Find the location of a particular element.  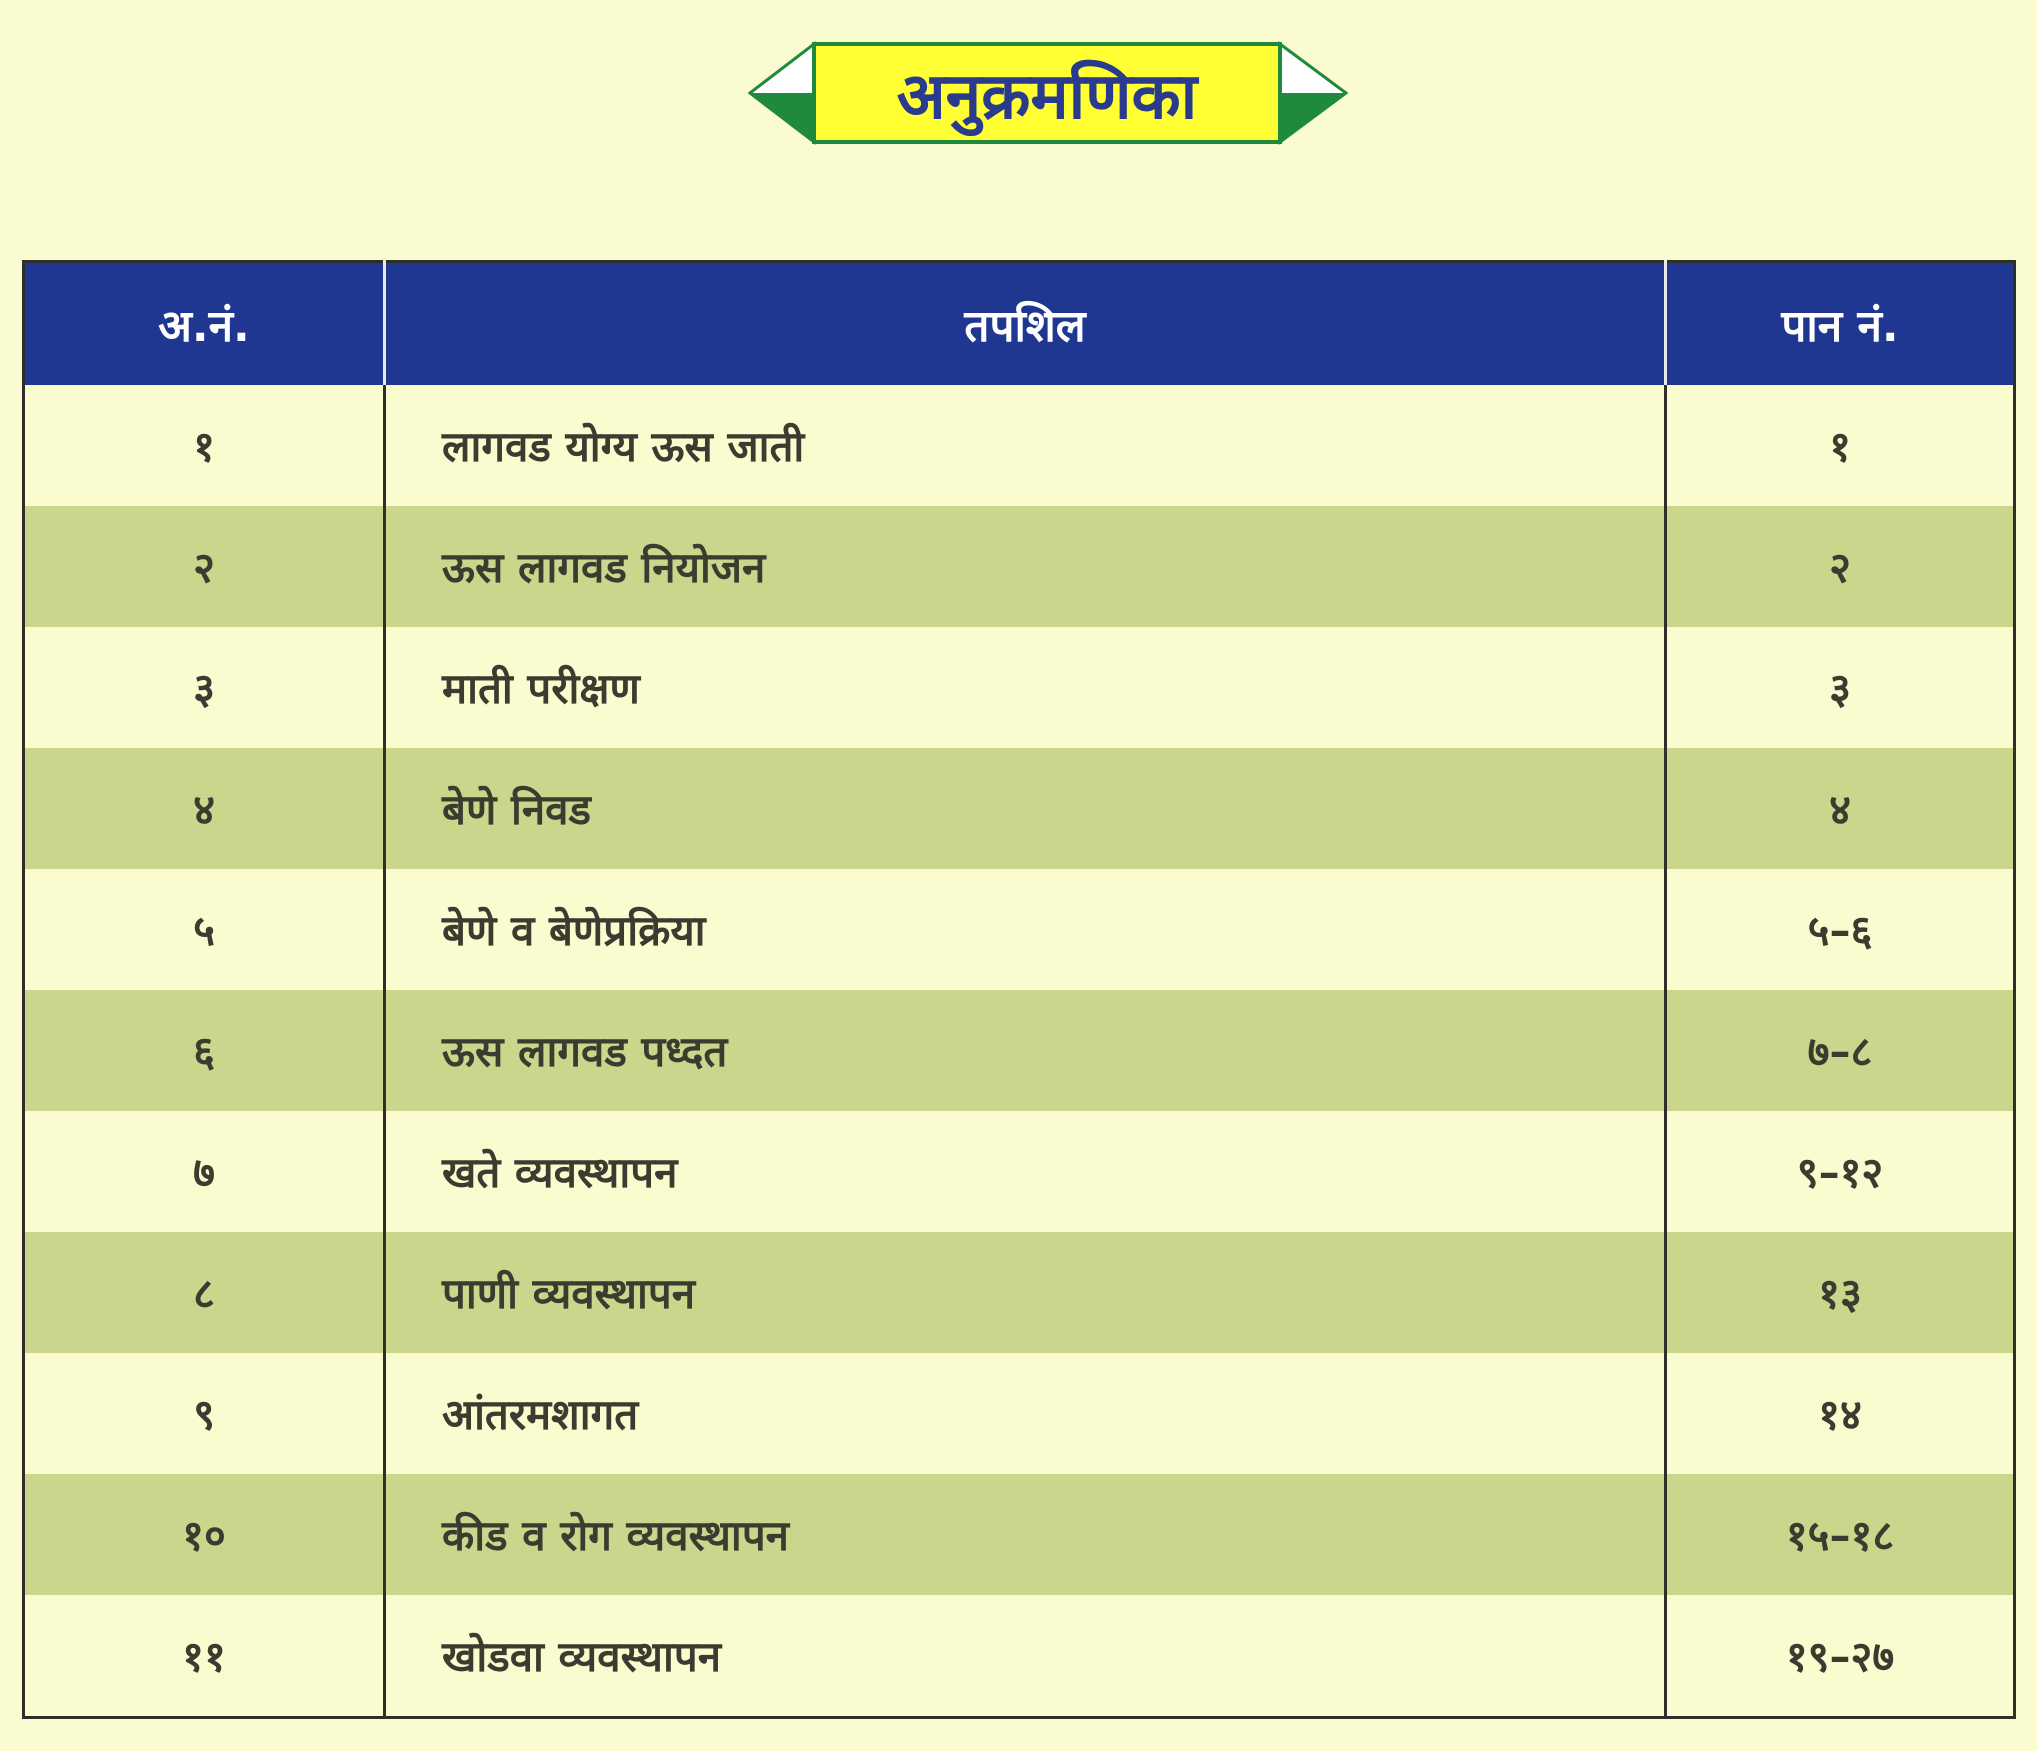

table-row: २ ऊस लागवड नियोजन २ is located at coordinates (1019, 566).